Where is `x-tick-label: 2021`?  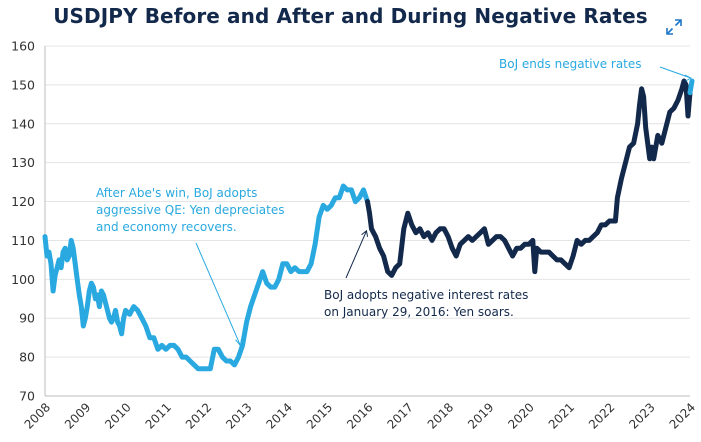
x-tick-label: 2021 is located at coordinates (561, 415).